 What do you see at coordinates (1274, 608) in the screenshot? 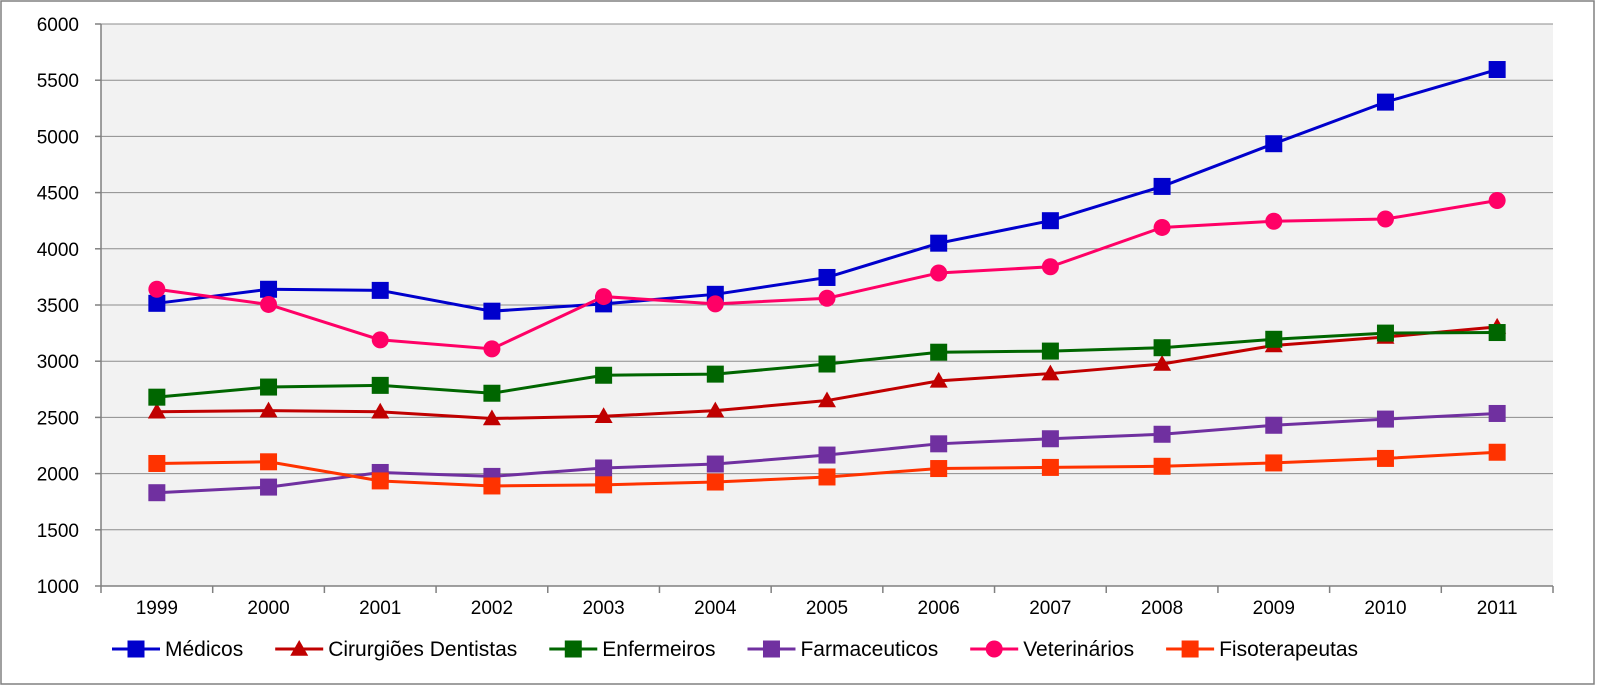
I see `x-tick-label: 2009` at bounding box center [1274, 608].